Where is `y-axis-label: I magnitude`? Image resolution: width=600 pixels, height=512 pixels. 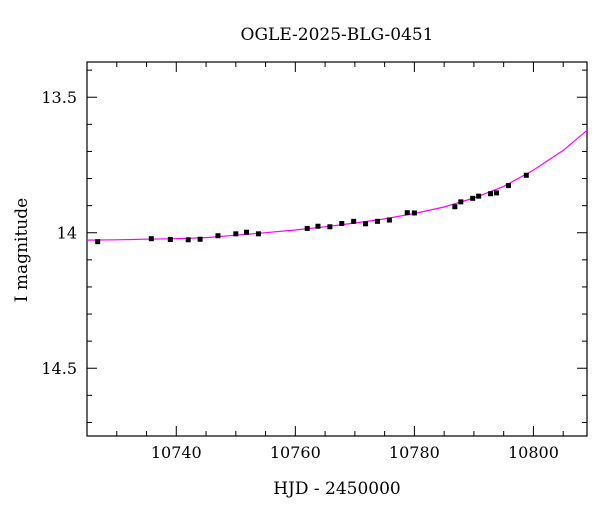
y-axis-label: I magnitude is located at coordinates (22, 250).